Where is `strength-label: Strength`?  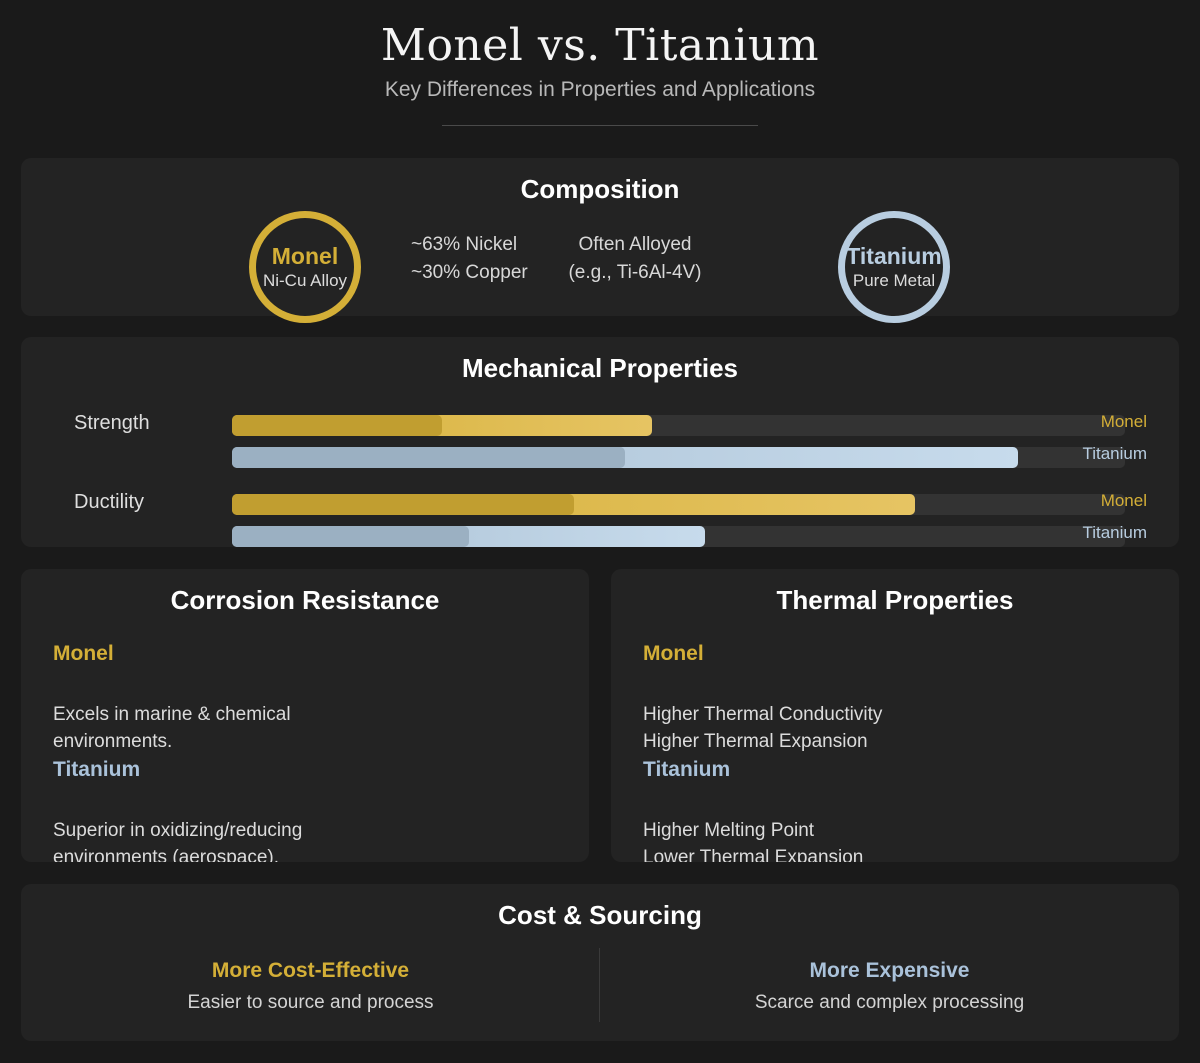 strength-label: Strength is located at coordinates (112, 423).